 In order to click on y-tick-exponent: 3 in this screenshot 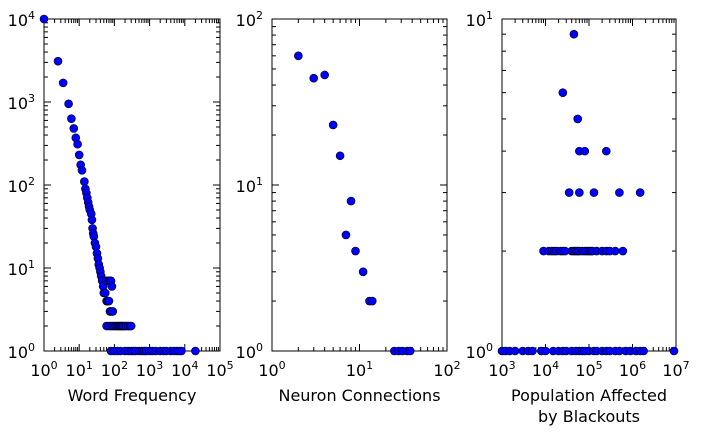, I will do `click(31, 98)`.